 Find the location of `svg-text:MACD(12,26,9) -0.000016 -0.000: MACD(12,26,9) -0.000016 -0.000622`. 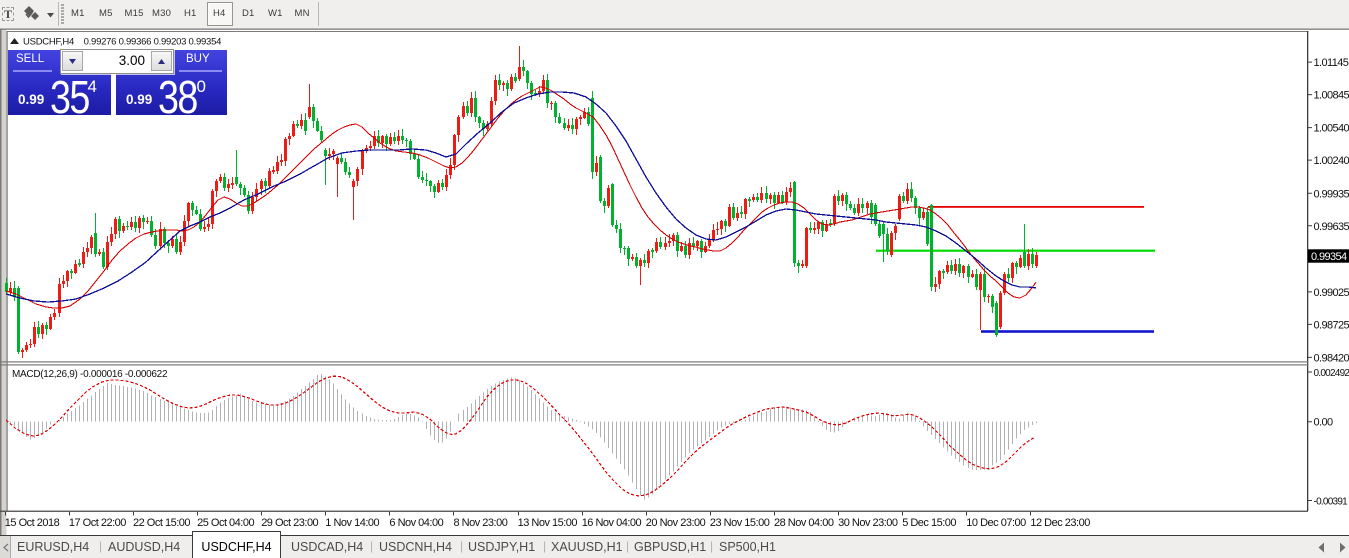

svg-text:MACD(12,26,9) -0.000016 -0.000: MACD(12,26,9) -0.000016 -0.000622 is located at coordinates (90, 374).